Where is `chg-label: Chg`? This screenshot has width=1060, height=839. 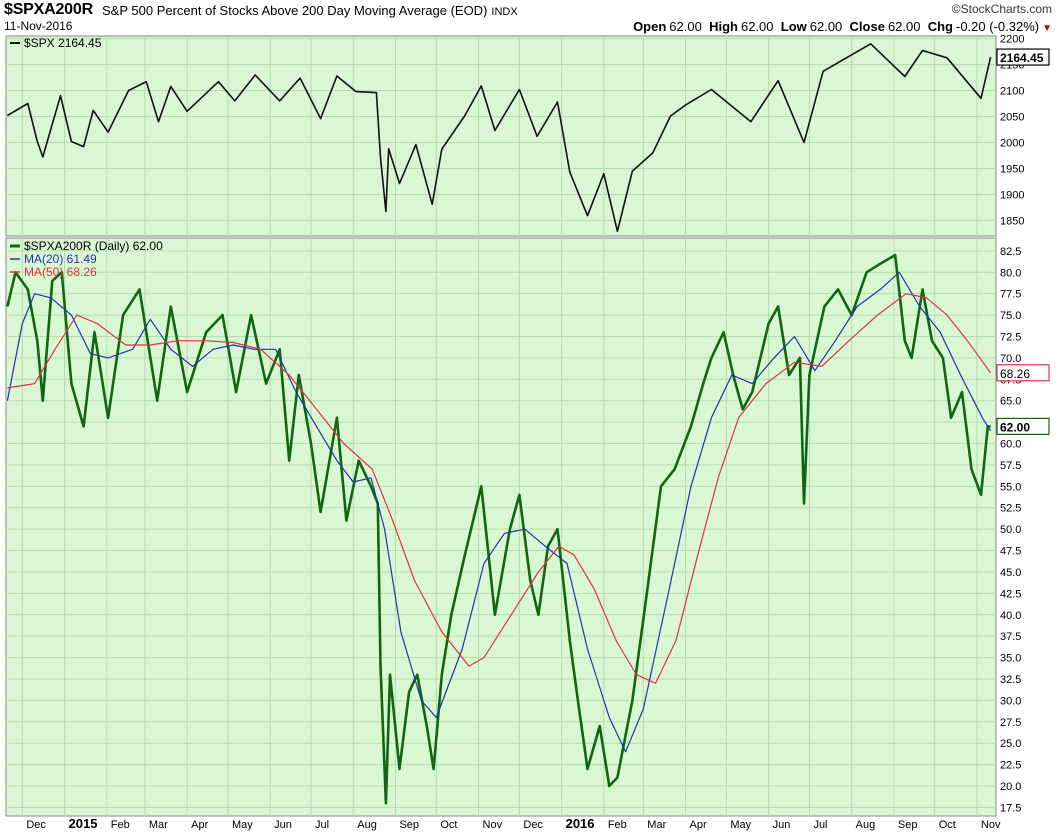
chg-label: Chg is located at coordinates (940, 26).